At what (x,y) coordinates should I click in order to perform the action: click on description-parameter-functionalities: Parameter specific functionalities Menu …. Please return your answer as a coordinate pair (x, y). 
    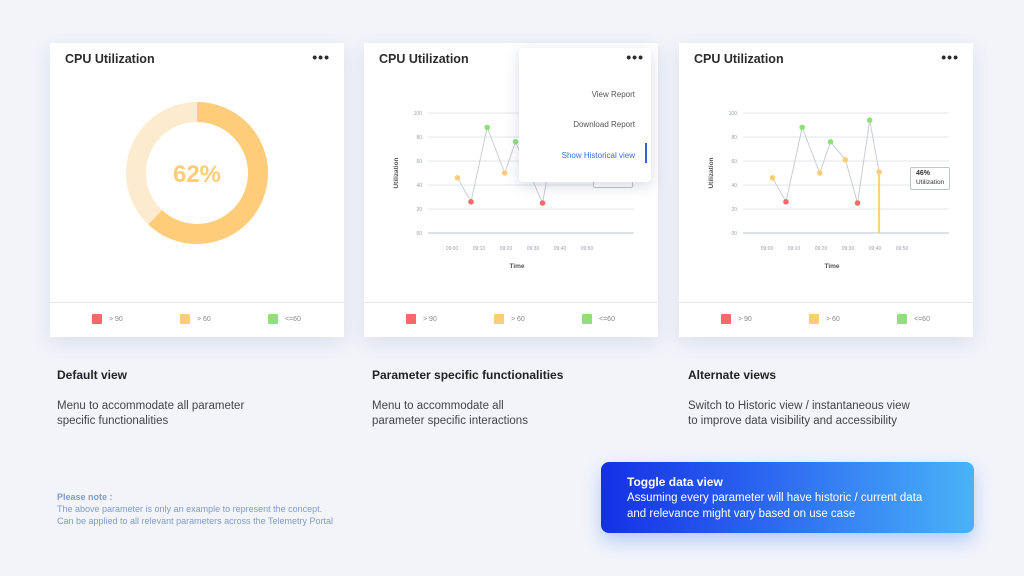
    Looking at the image, I should click on (522, 398).